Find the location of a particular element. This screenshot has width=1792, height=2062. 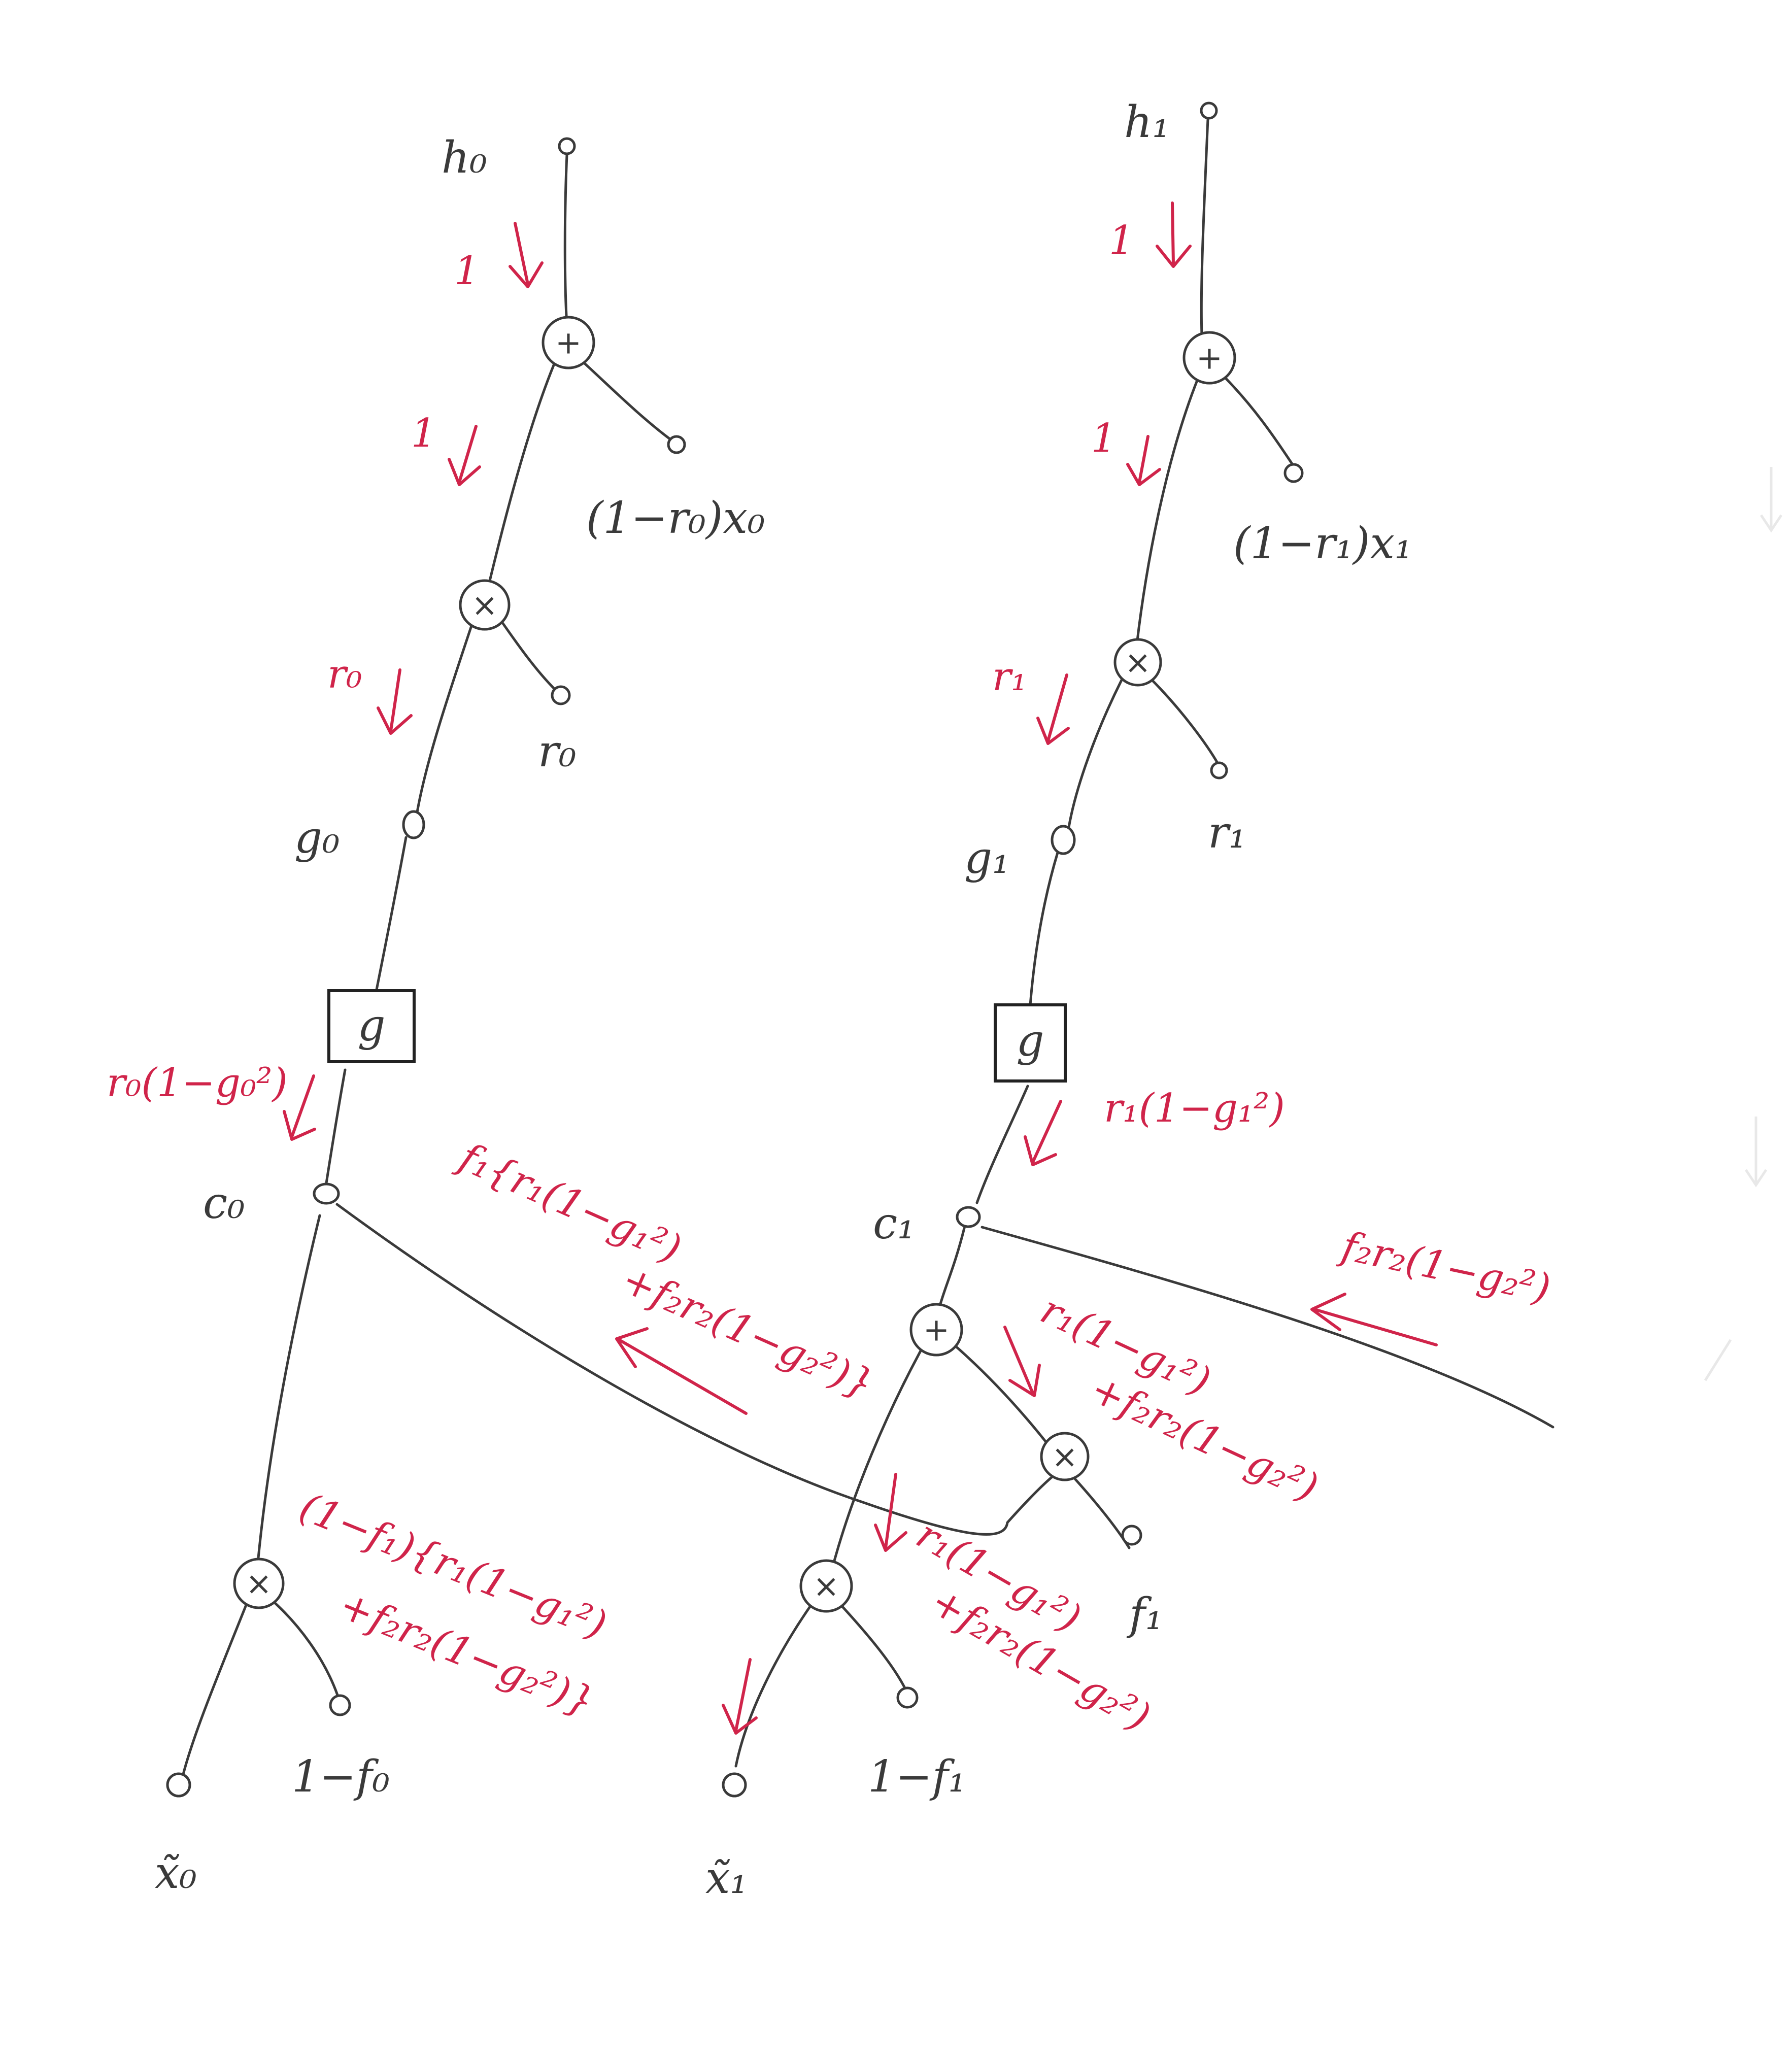

left-plus-input-node is located at coordinates (677, 444).